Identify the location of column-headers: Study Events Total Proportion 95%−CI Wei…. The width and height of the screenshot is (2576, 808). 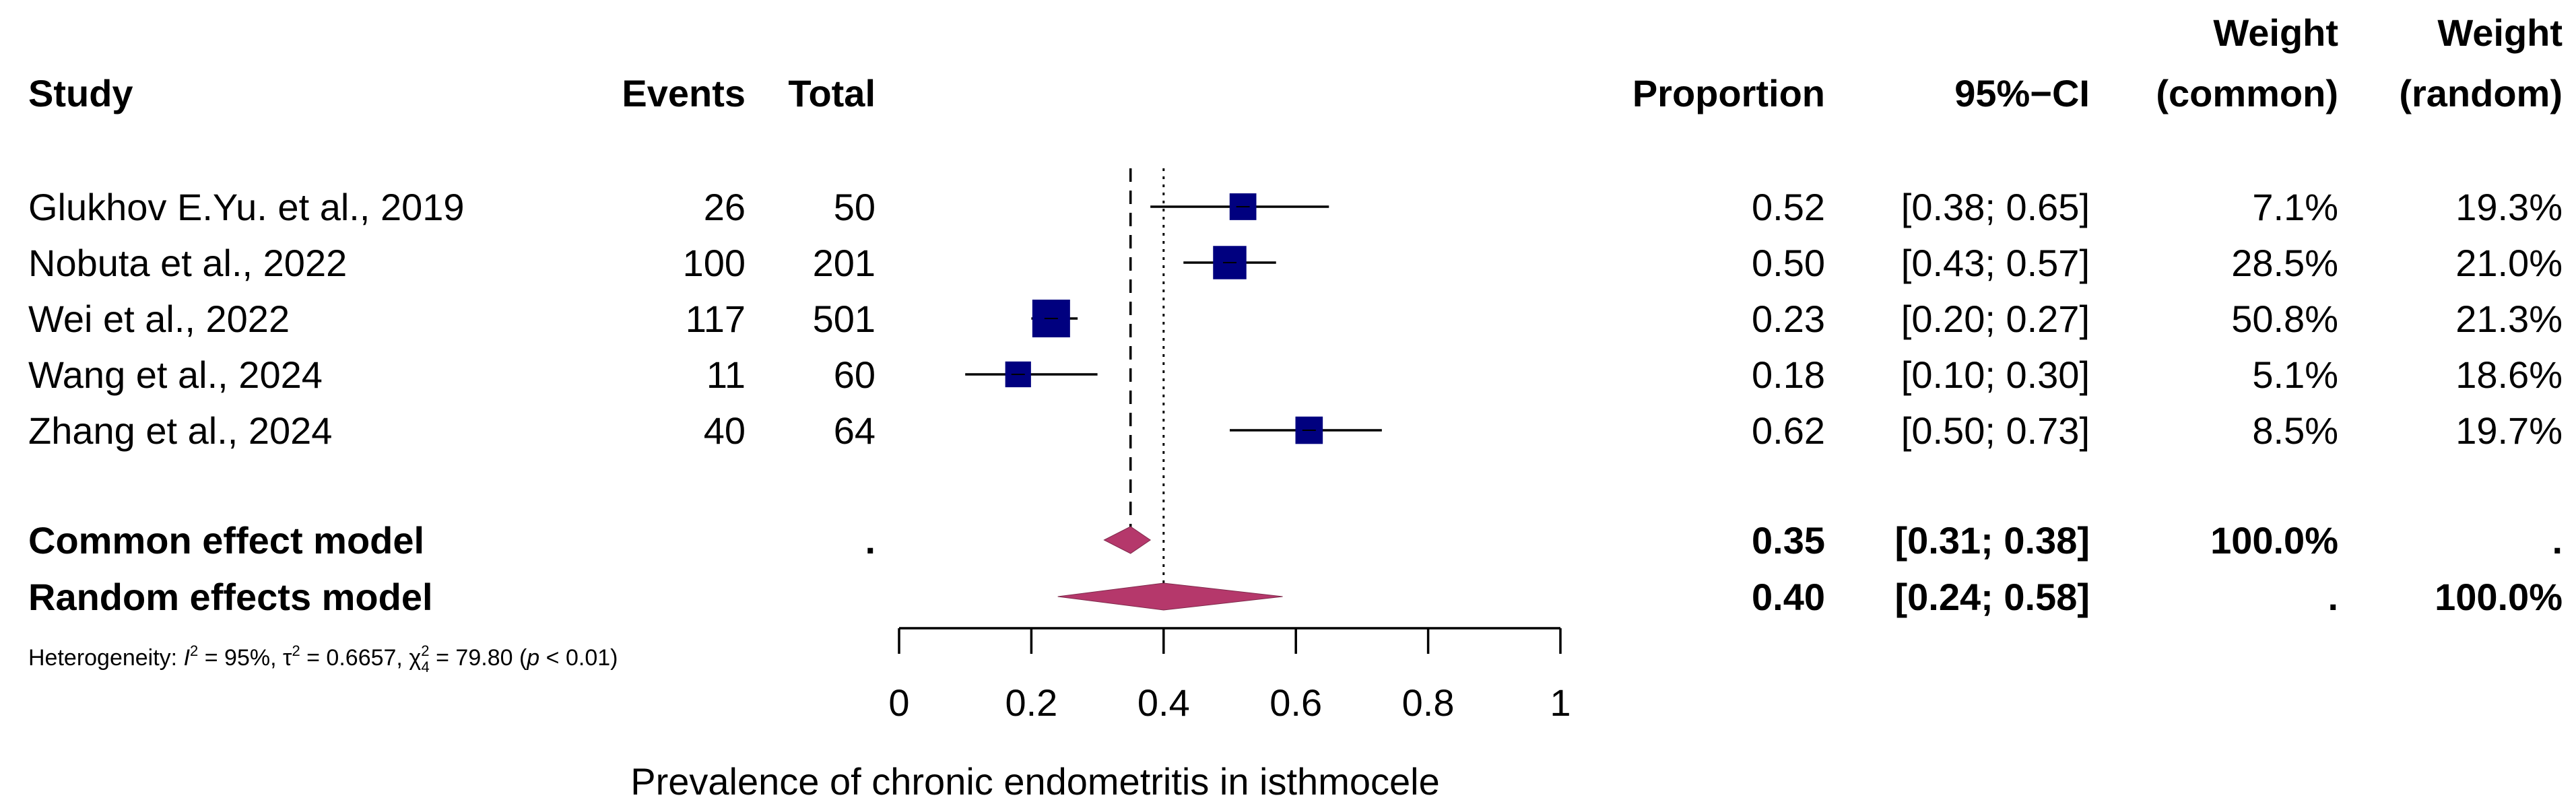
(1295, 62).